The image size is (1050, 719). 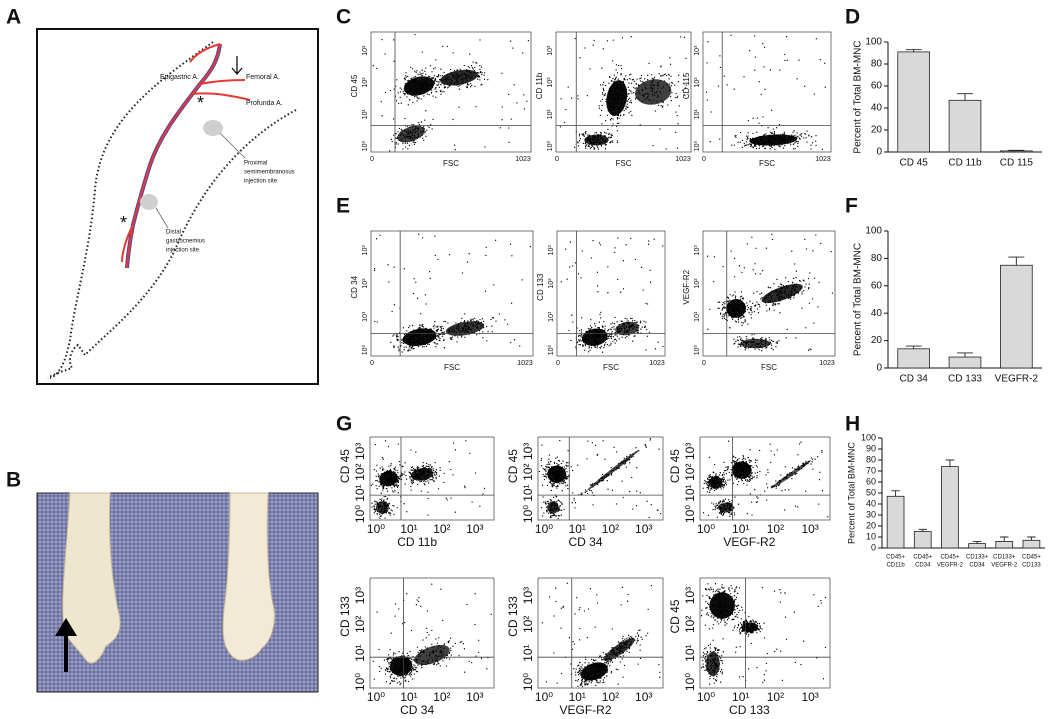 What do you see at coordinates (1017, 163) in the screenshot?
I see `x-tick-label: CD 115` at bounding box center [1017, 163].